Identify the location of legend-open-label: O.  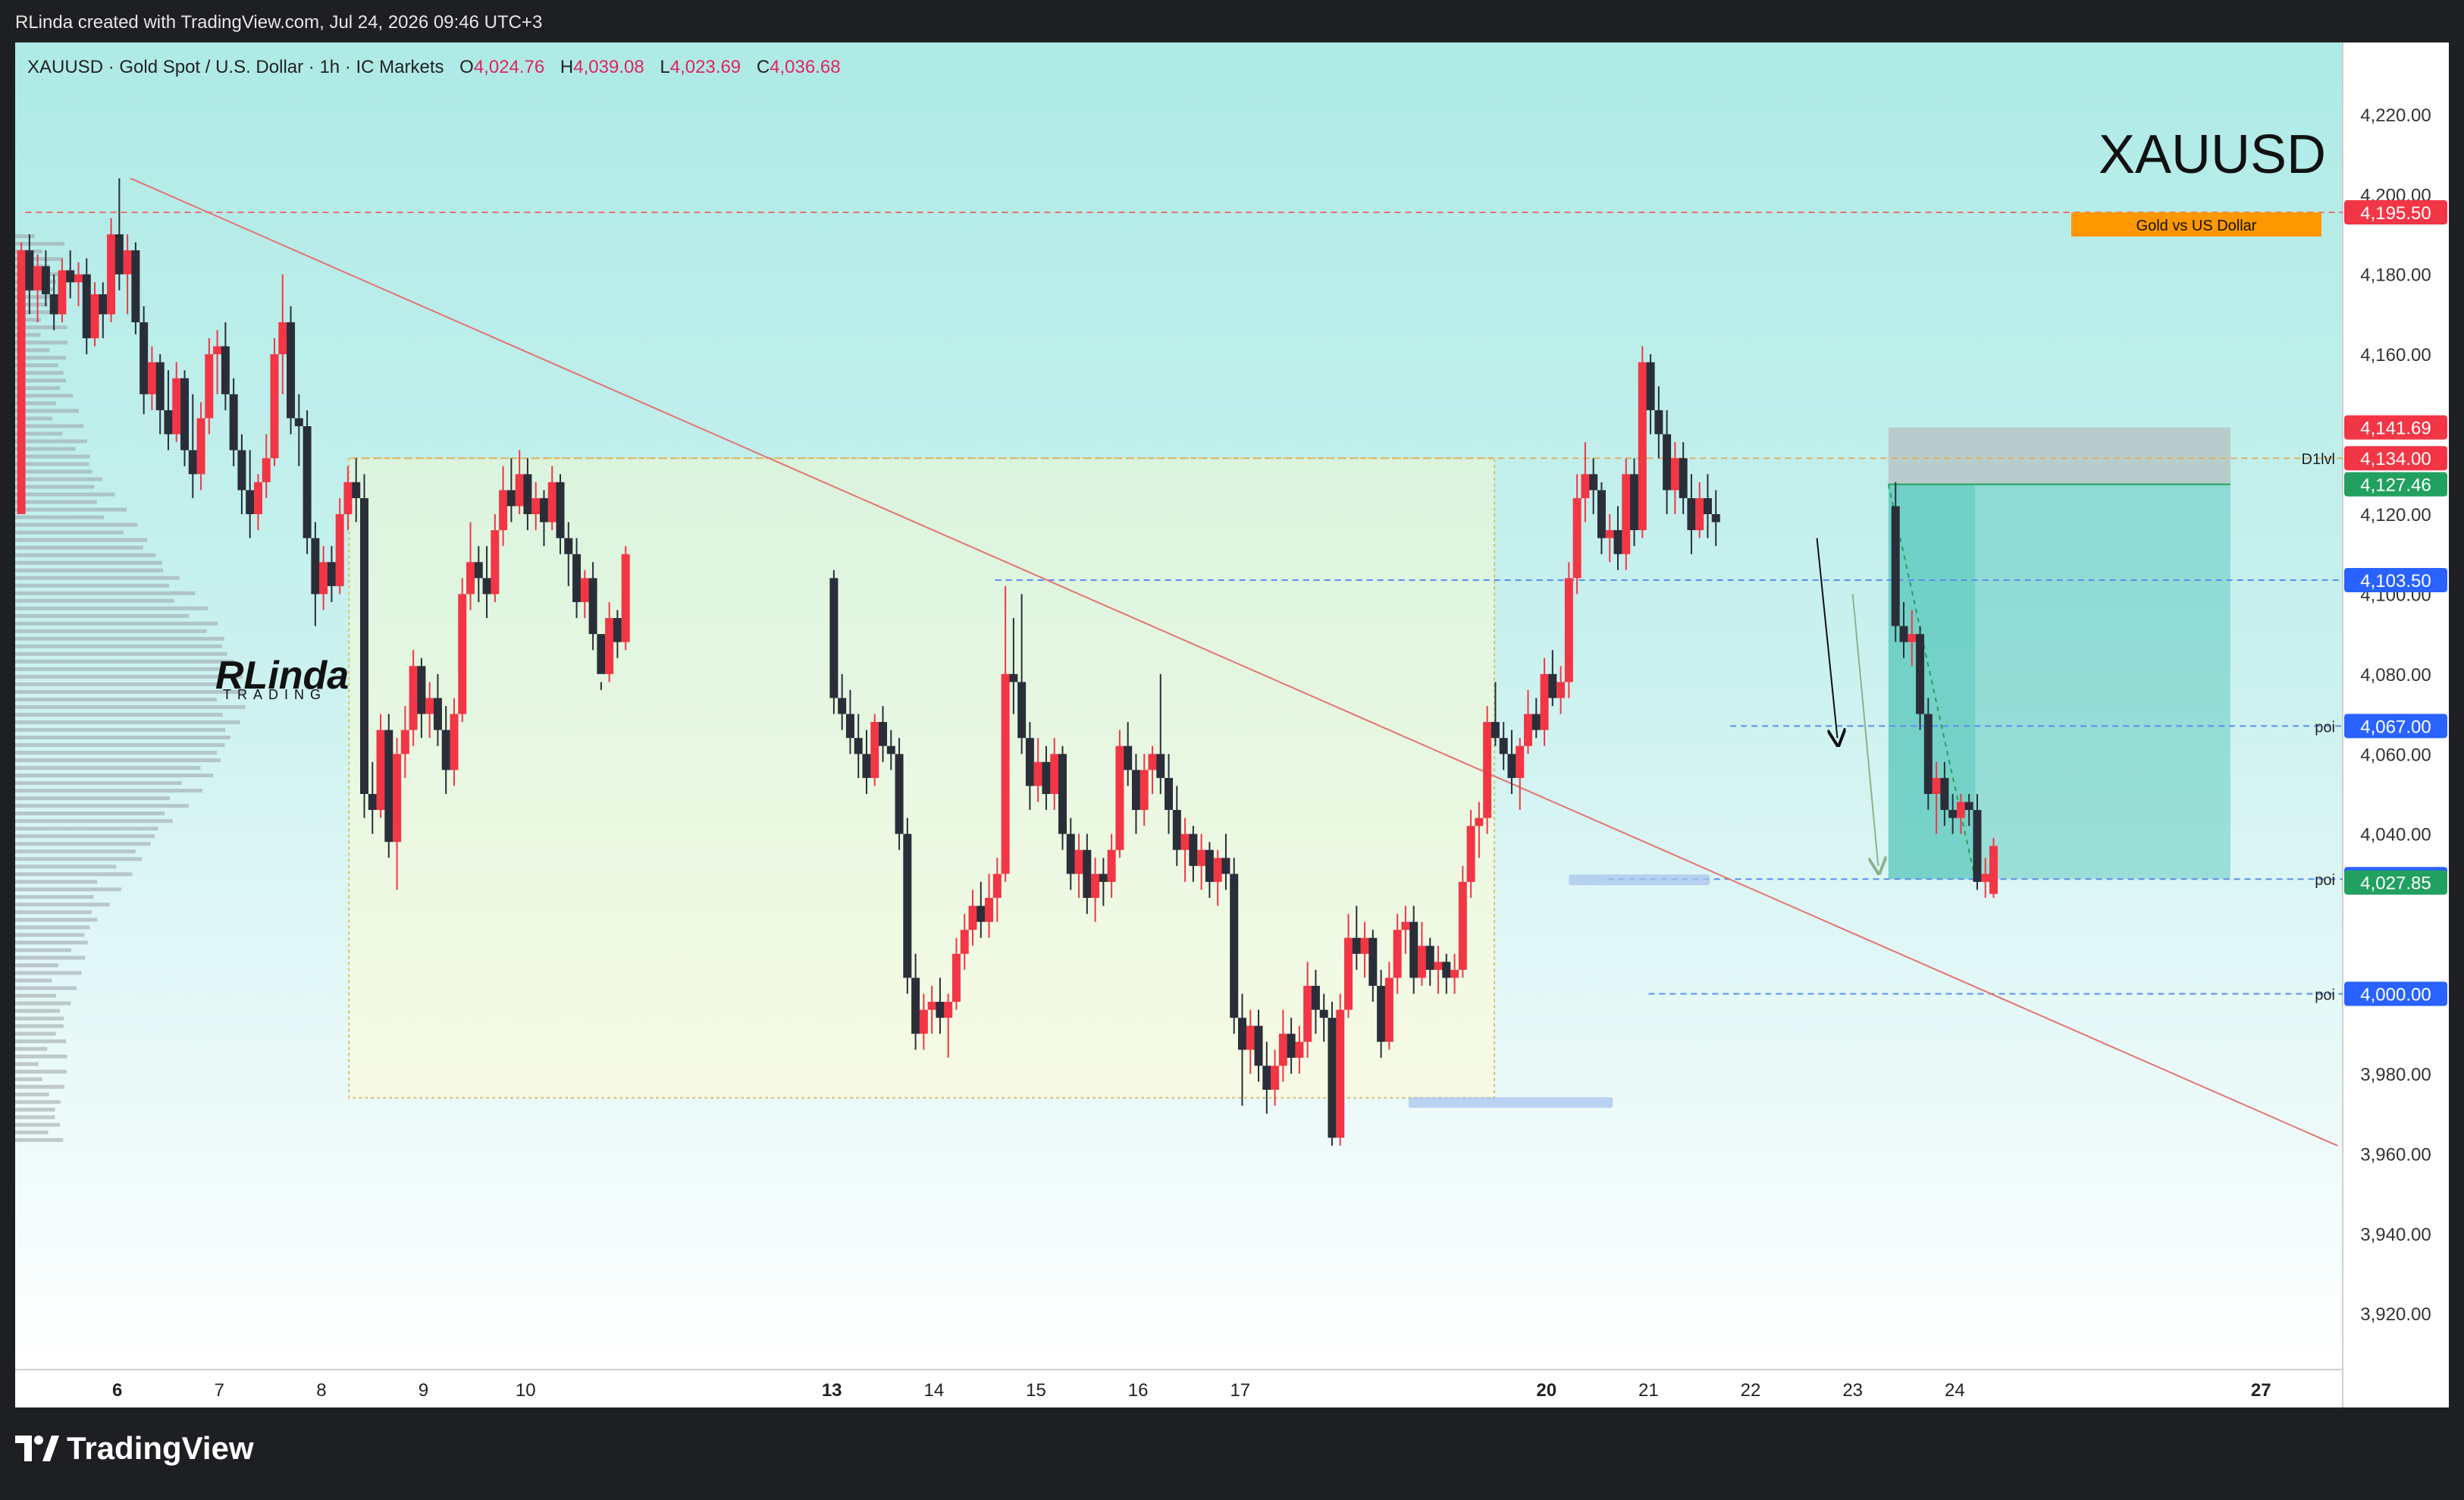
(467, 67).